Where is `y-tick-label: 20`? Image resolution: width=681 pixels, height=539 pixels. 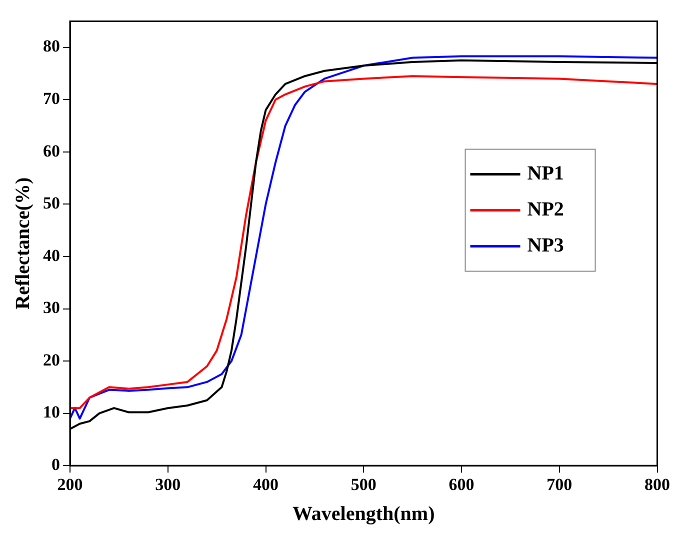
y-tick-label: 20 is located at coordinates (51, 360).